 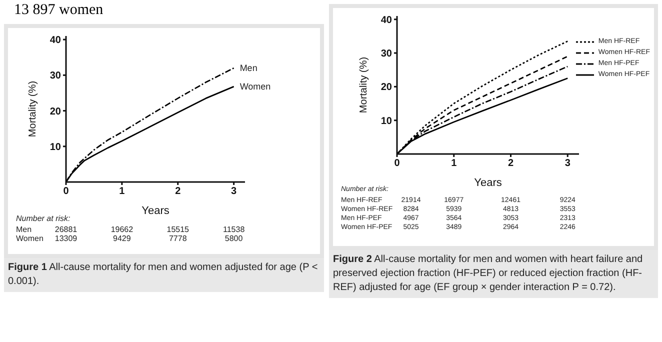 I want to click on text: Figure 2 All-cause mortality for men and women with heart failure and preserved ejection fraction (HF-PEF) or reduced ejection fraction (HF-REF) adjusted for age (EF group × gender interaction P = 0.72)., so click(x=493, y=274).